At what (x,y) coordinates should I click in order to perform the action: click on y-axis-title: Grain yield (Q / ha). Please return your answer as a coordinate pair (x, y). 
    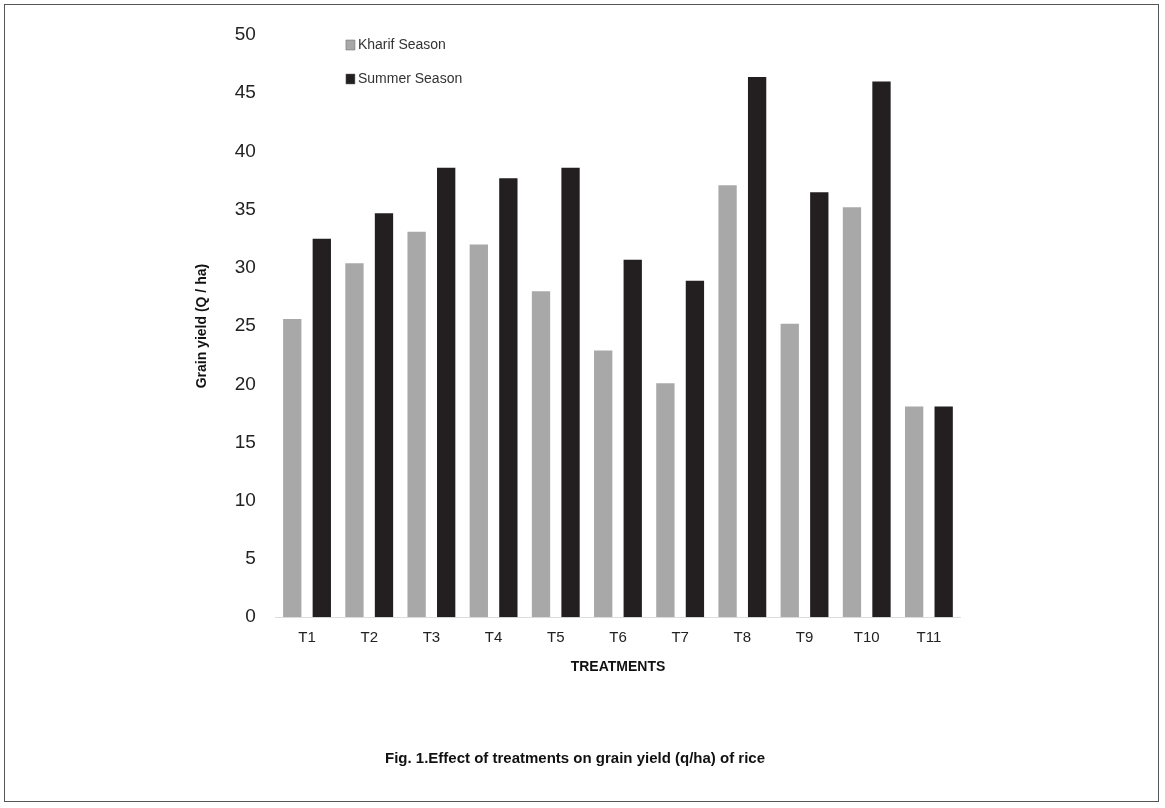
    Looking at the image, I should click on (201, 326).